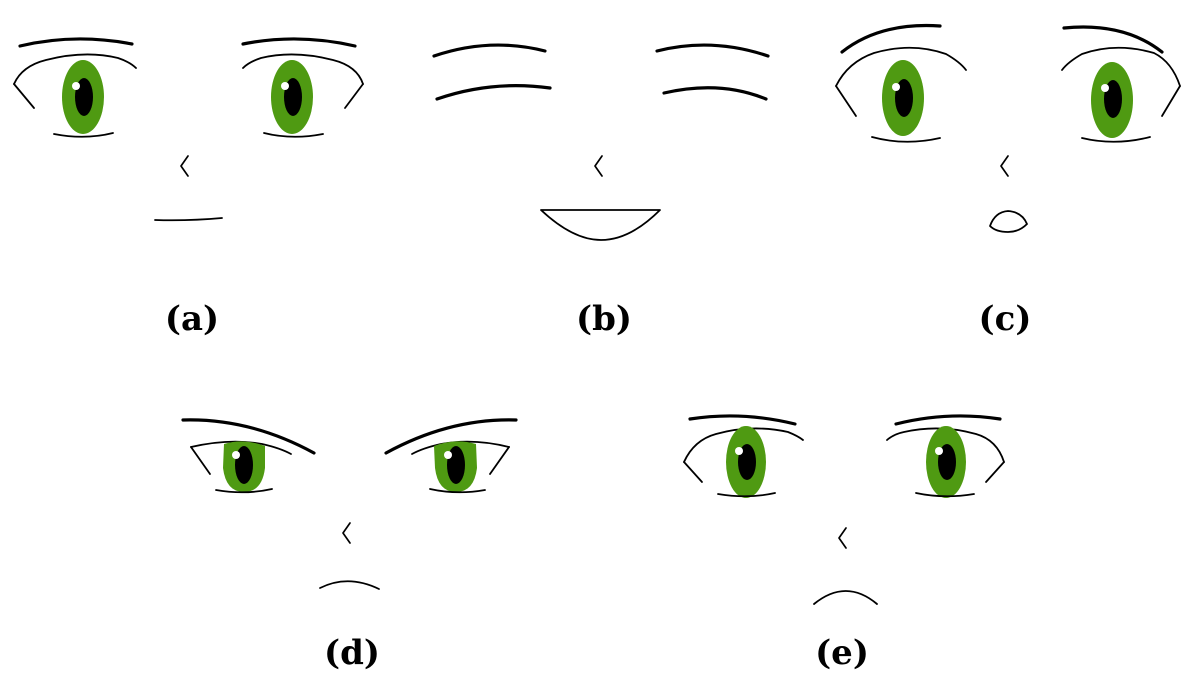 The width and height of the screenshot is (1200, 700). What do you see at coordinates (493, 92) in the screenshot?
I see `left-closed-eye` at bounding box center [493, 92].